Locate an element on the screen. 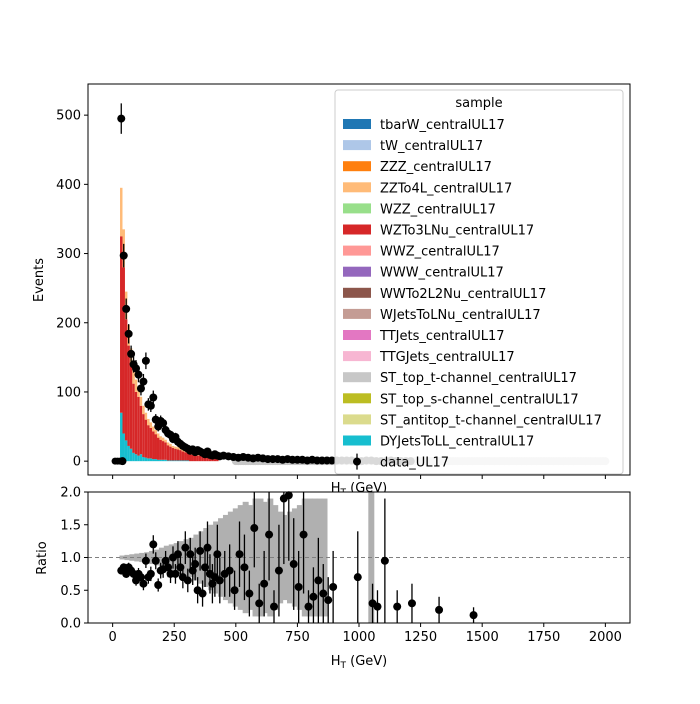 This screenshot has width=700, height=704. ratio-points is located at coordinates (297, 557).